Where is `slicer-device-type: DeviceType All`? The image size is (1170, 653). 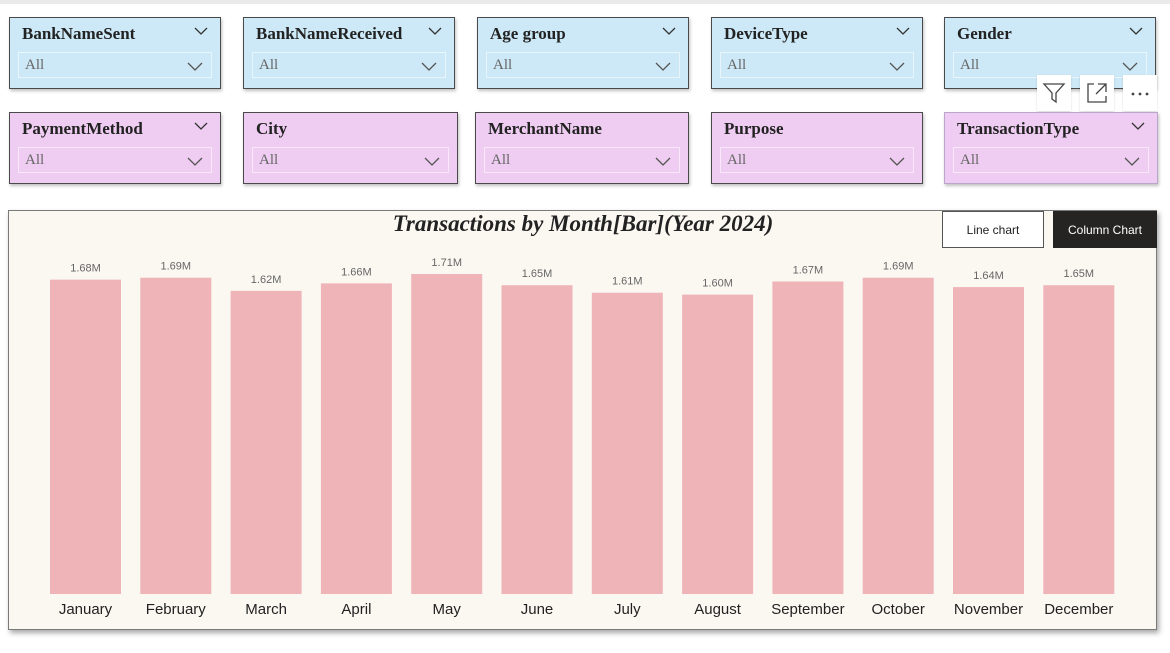
slicer-device-type: DeviceType All is located at coordinates (817, 53).